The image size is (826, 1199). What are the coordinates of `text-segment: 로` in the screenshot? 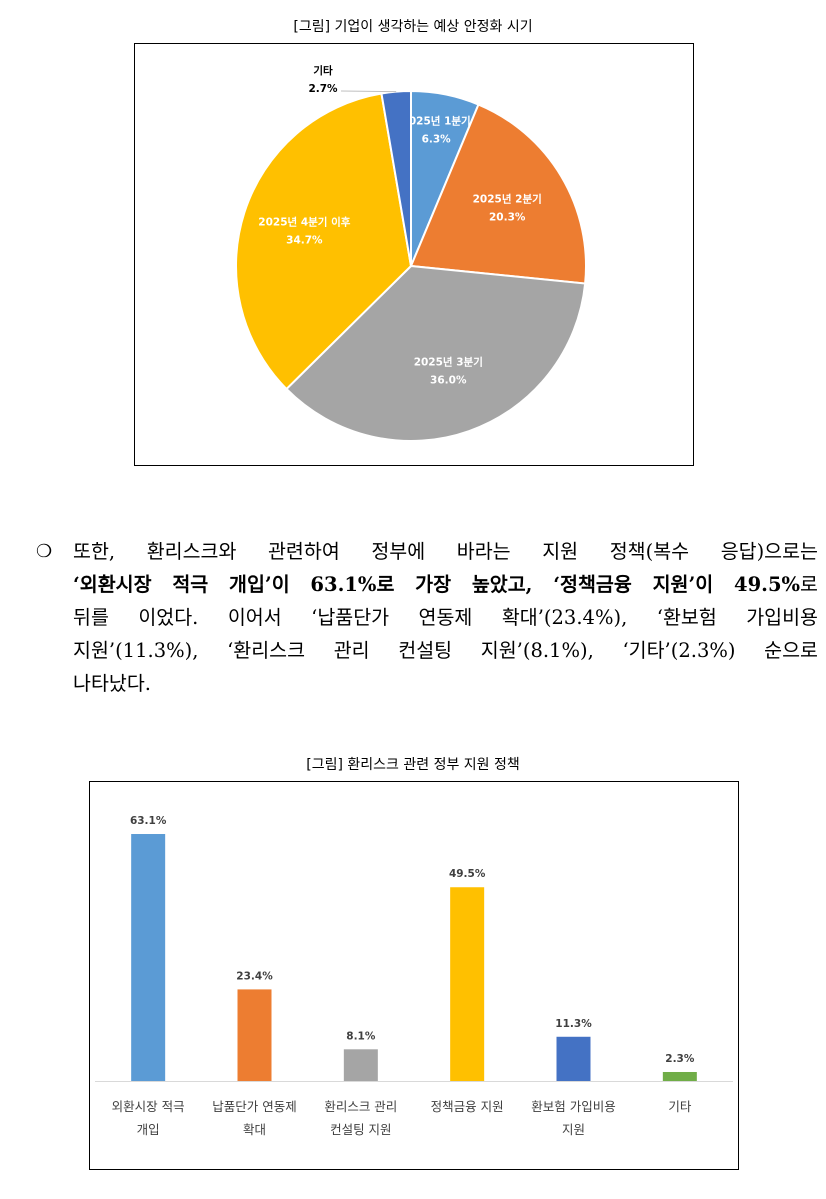 It's located at (809, 584).